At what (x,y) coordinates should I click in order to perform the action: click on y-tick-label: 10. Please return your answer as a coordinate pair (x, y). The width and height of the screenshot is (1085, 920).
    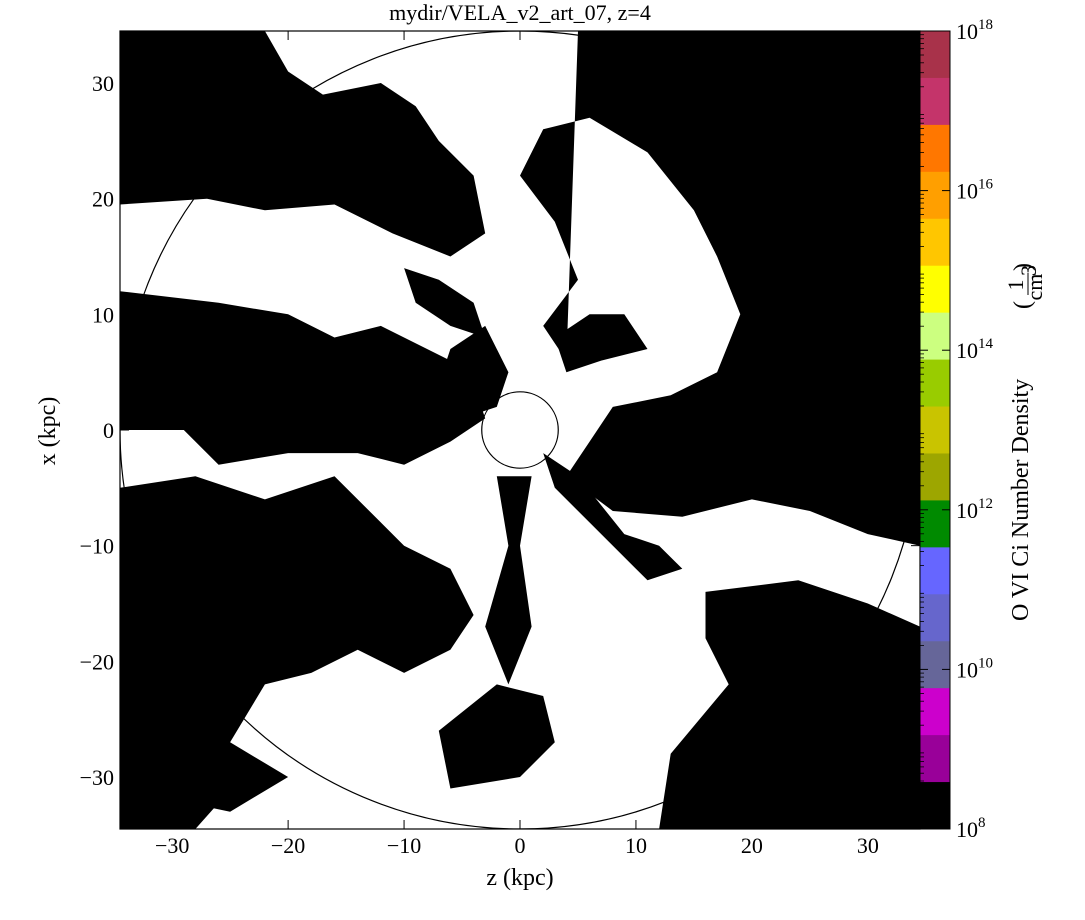
    Looking at the image, I should click on (103, 314).